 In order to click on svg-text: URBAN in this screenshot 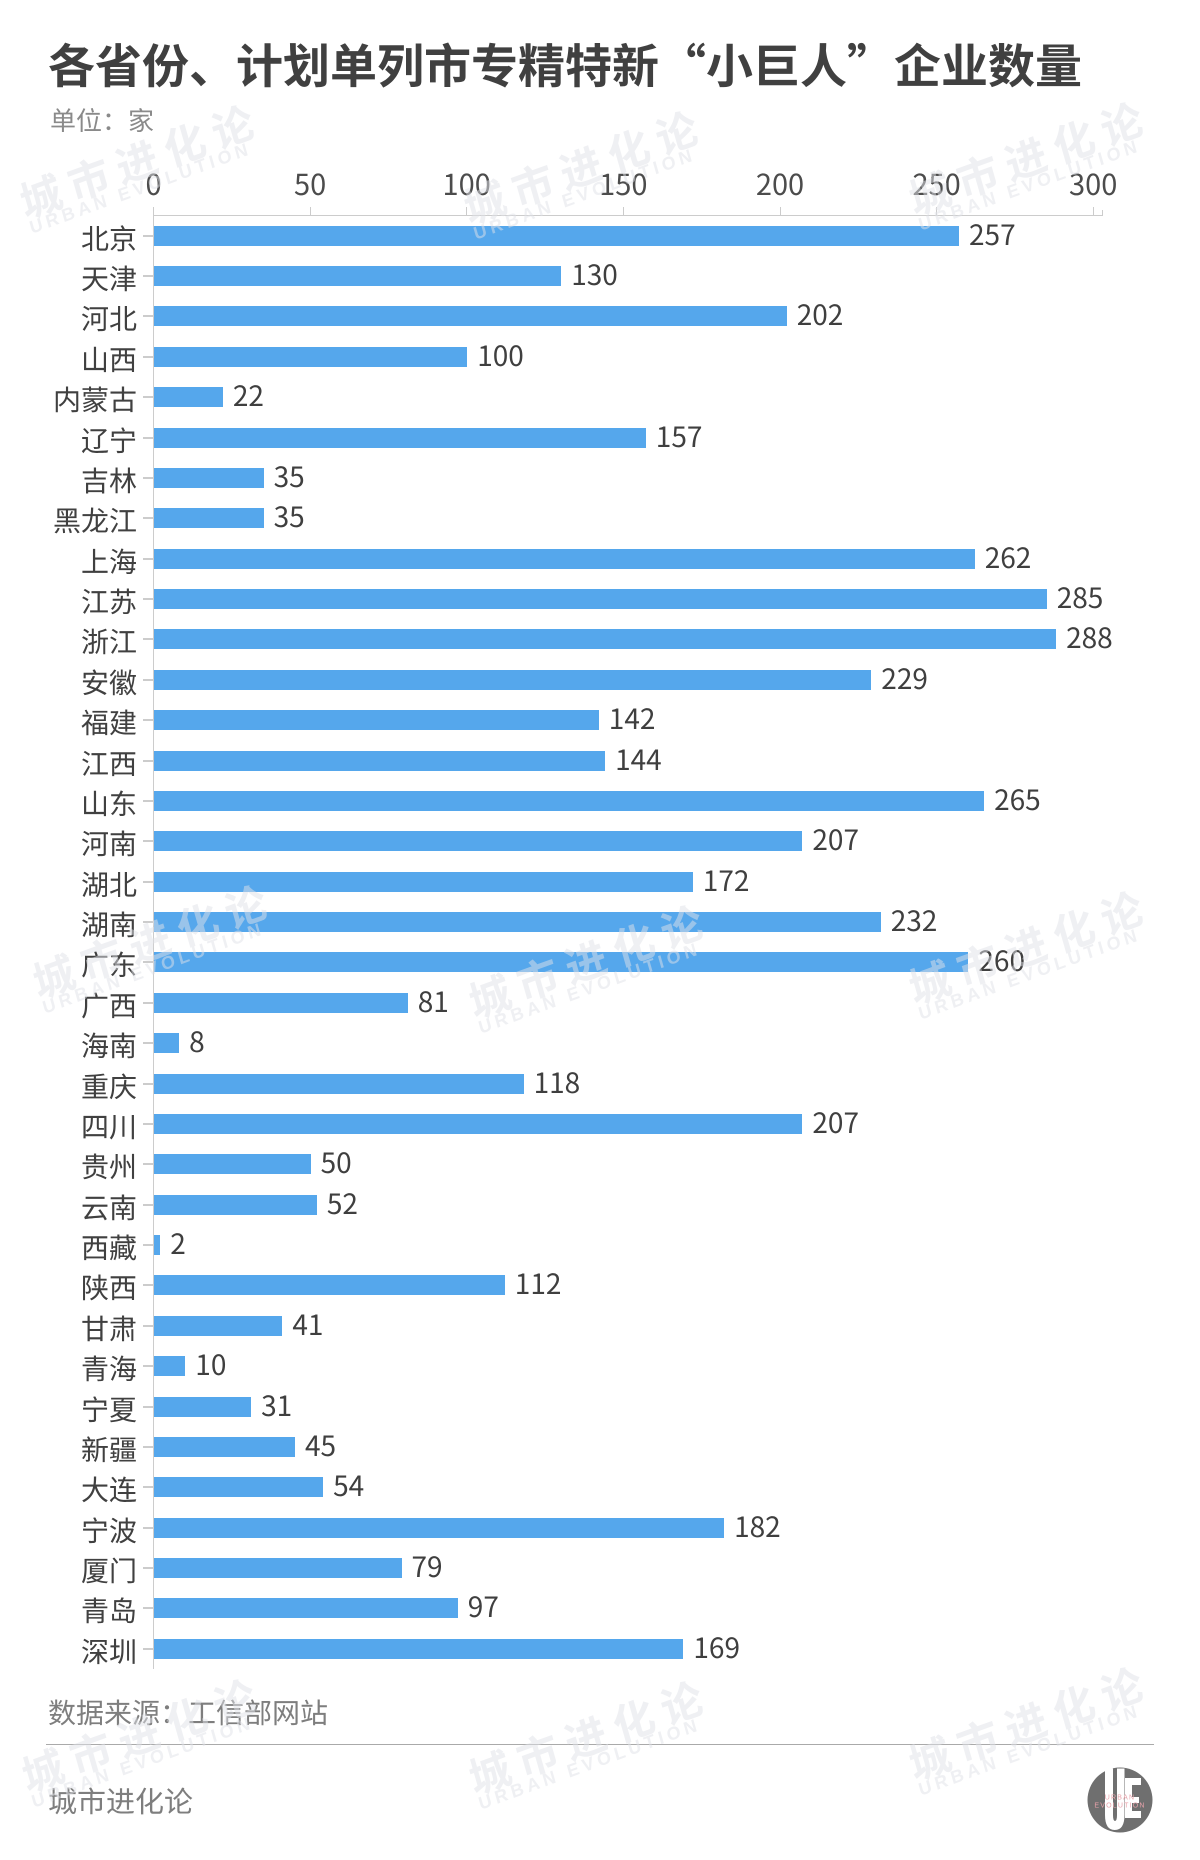, I will do `click(1120, 1798)`.